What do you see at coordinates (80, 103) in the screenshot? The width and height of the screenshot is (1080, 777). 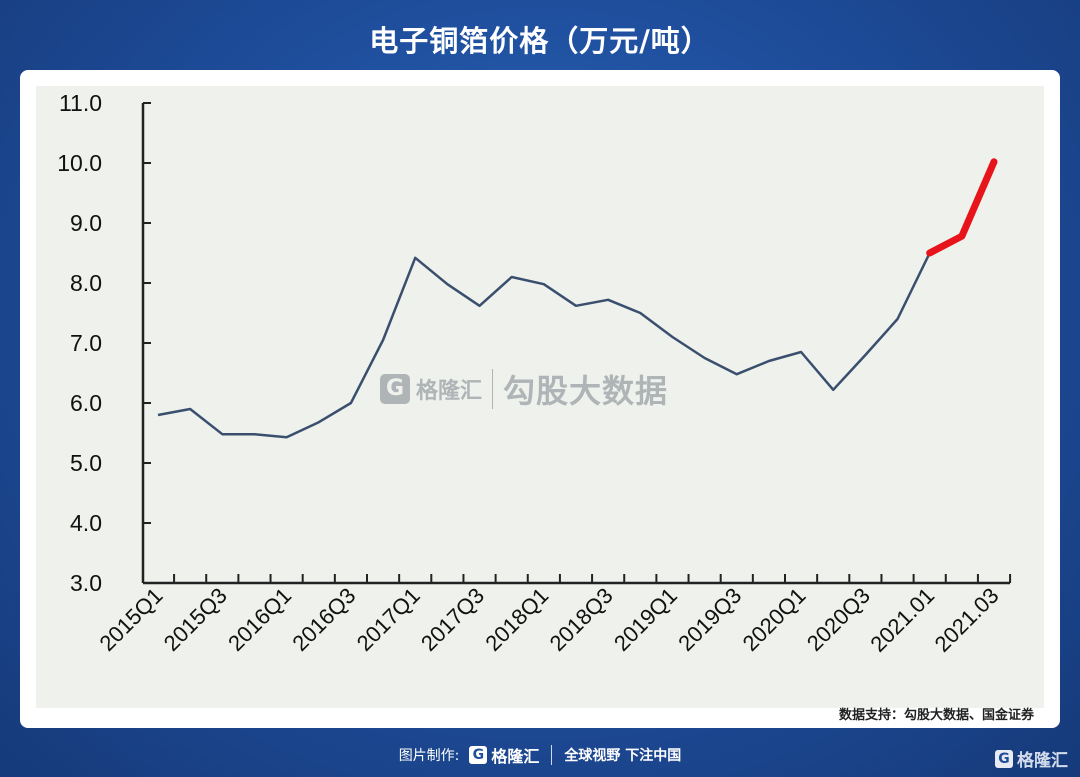 I see `y-tick-label: 11.0` at bounding box center [80, 103].